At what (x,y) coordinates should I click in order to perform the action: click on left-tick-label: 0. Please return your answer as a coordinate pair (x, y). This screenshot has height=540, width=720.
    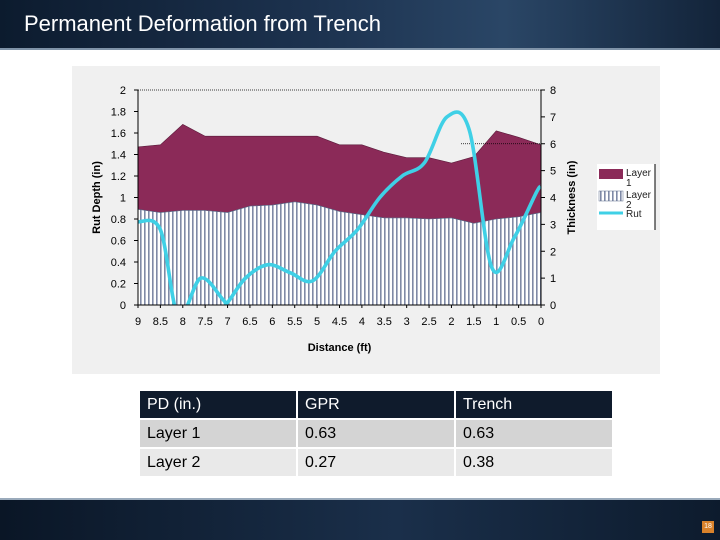
    Looking at the image, I should click on (123, 306).